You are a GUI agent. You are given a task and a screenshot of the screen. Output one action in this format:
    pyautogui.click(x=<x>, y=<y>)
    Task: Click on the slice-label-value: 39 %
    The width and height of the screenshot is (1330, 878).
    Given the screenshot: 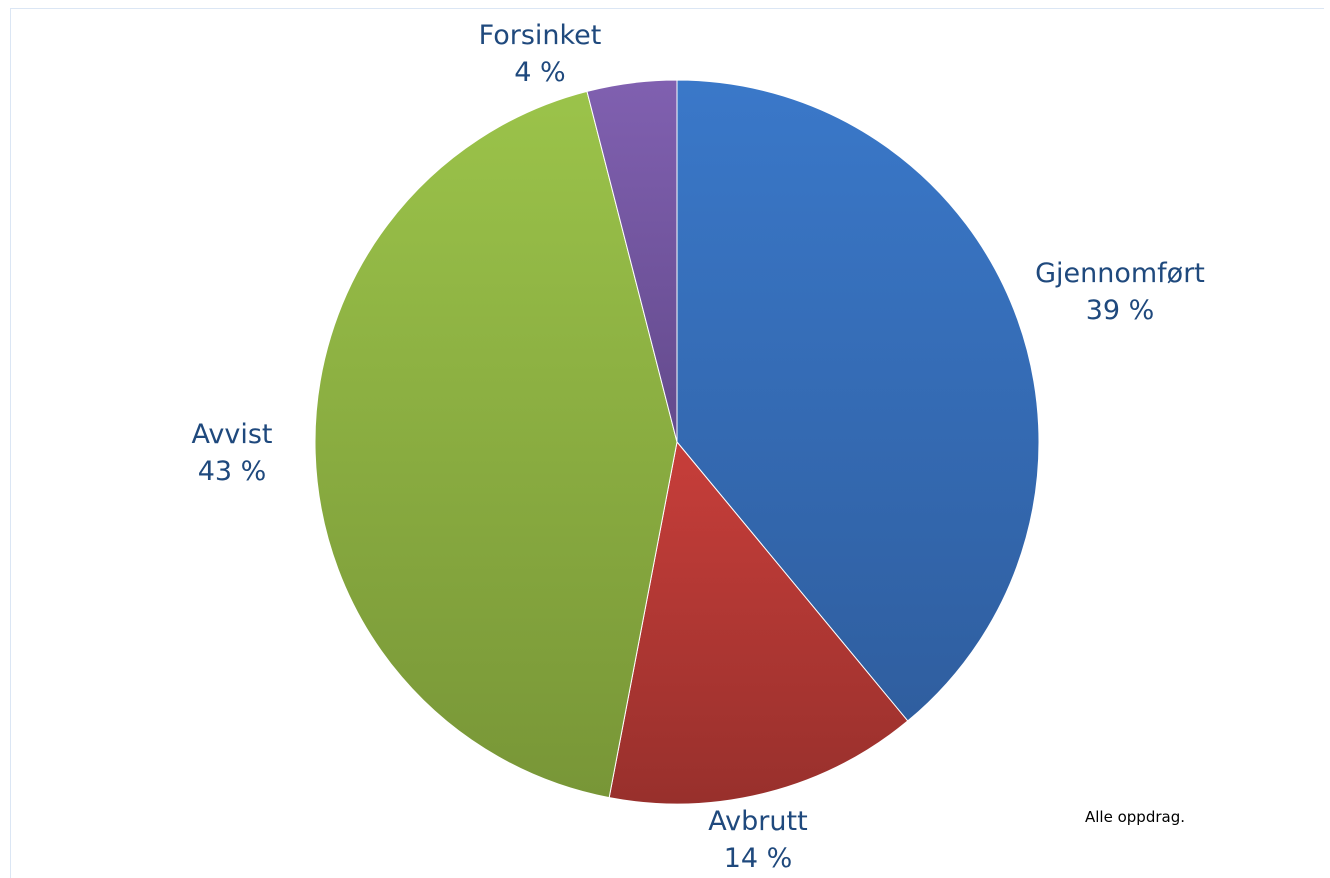 What is the action you would take?
    pyautogui.click(x=1120, y=310)
    